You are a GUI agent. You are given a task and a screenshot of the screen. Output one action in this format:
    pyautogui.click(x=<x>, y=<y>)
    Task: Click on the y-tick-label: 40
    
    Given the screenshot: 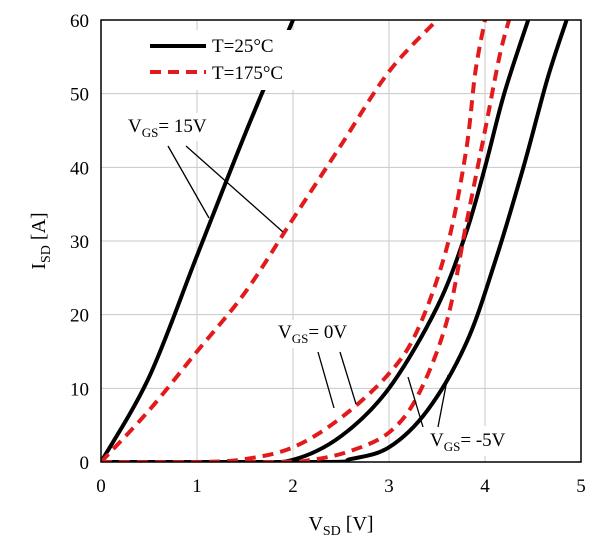 What is the action you would take?
    pyautogui.click(x=79, y=168)
    